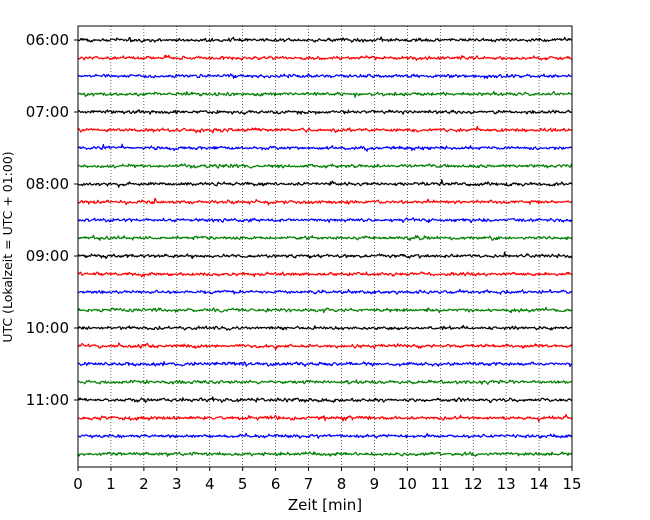 This screenshot has width=650, height=520. What do you see at coordinates (47, 40) in the screenshot?
I see `y-tick-label: 06:00` at bounding box center [47, 40].